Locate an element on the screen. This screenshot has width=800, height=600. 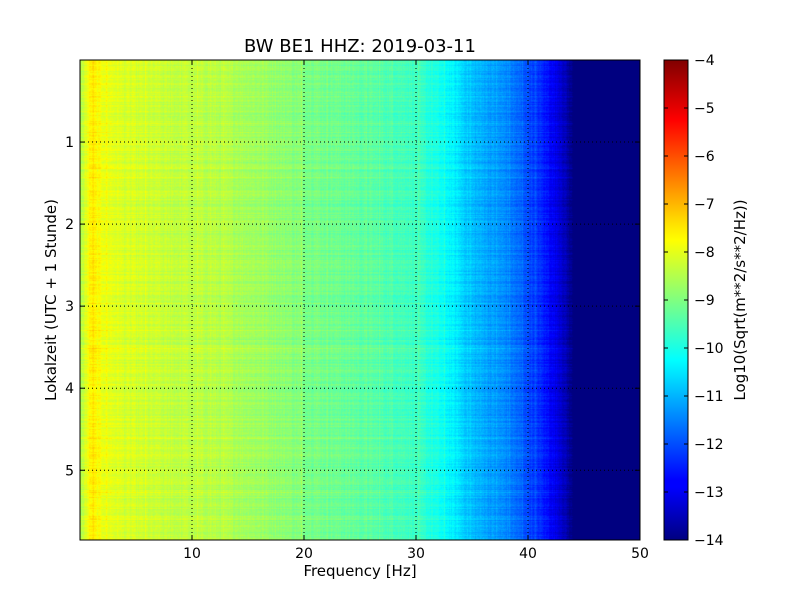
colorbar-tick-label: −14 is located at coordinates (709, 541).